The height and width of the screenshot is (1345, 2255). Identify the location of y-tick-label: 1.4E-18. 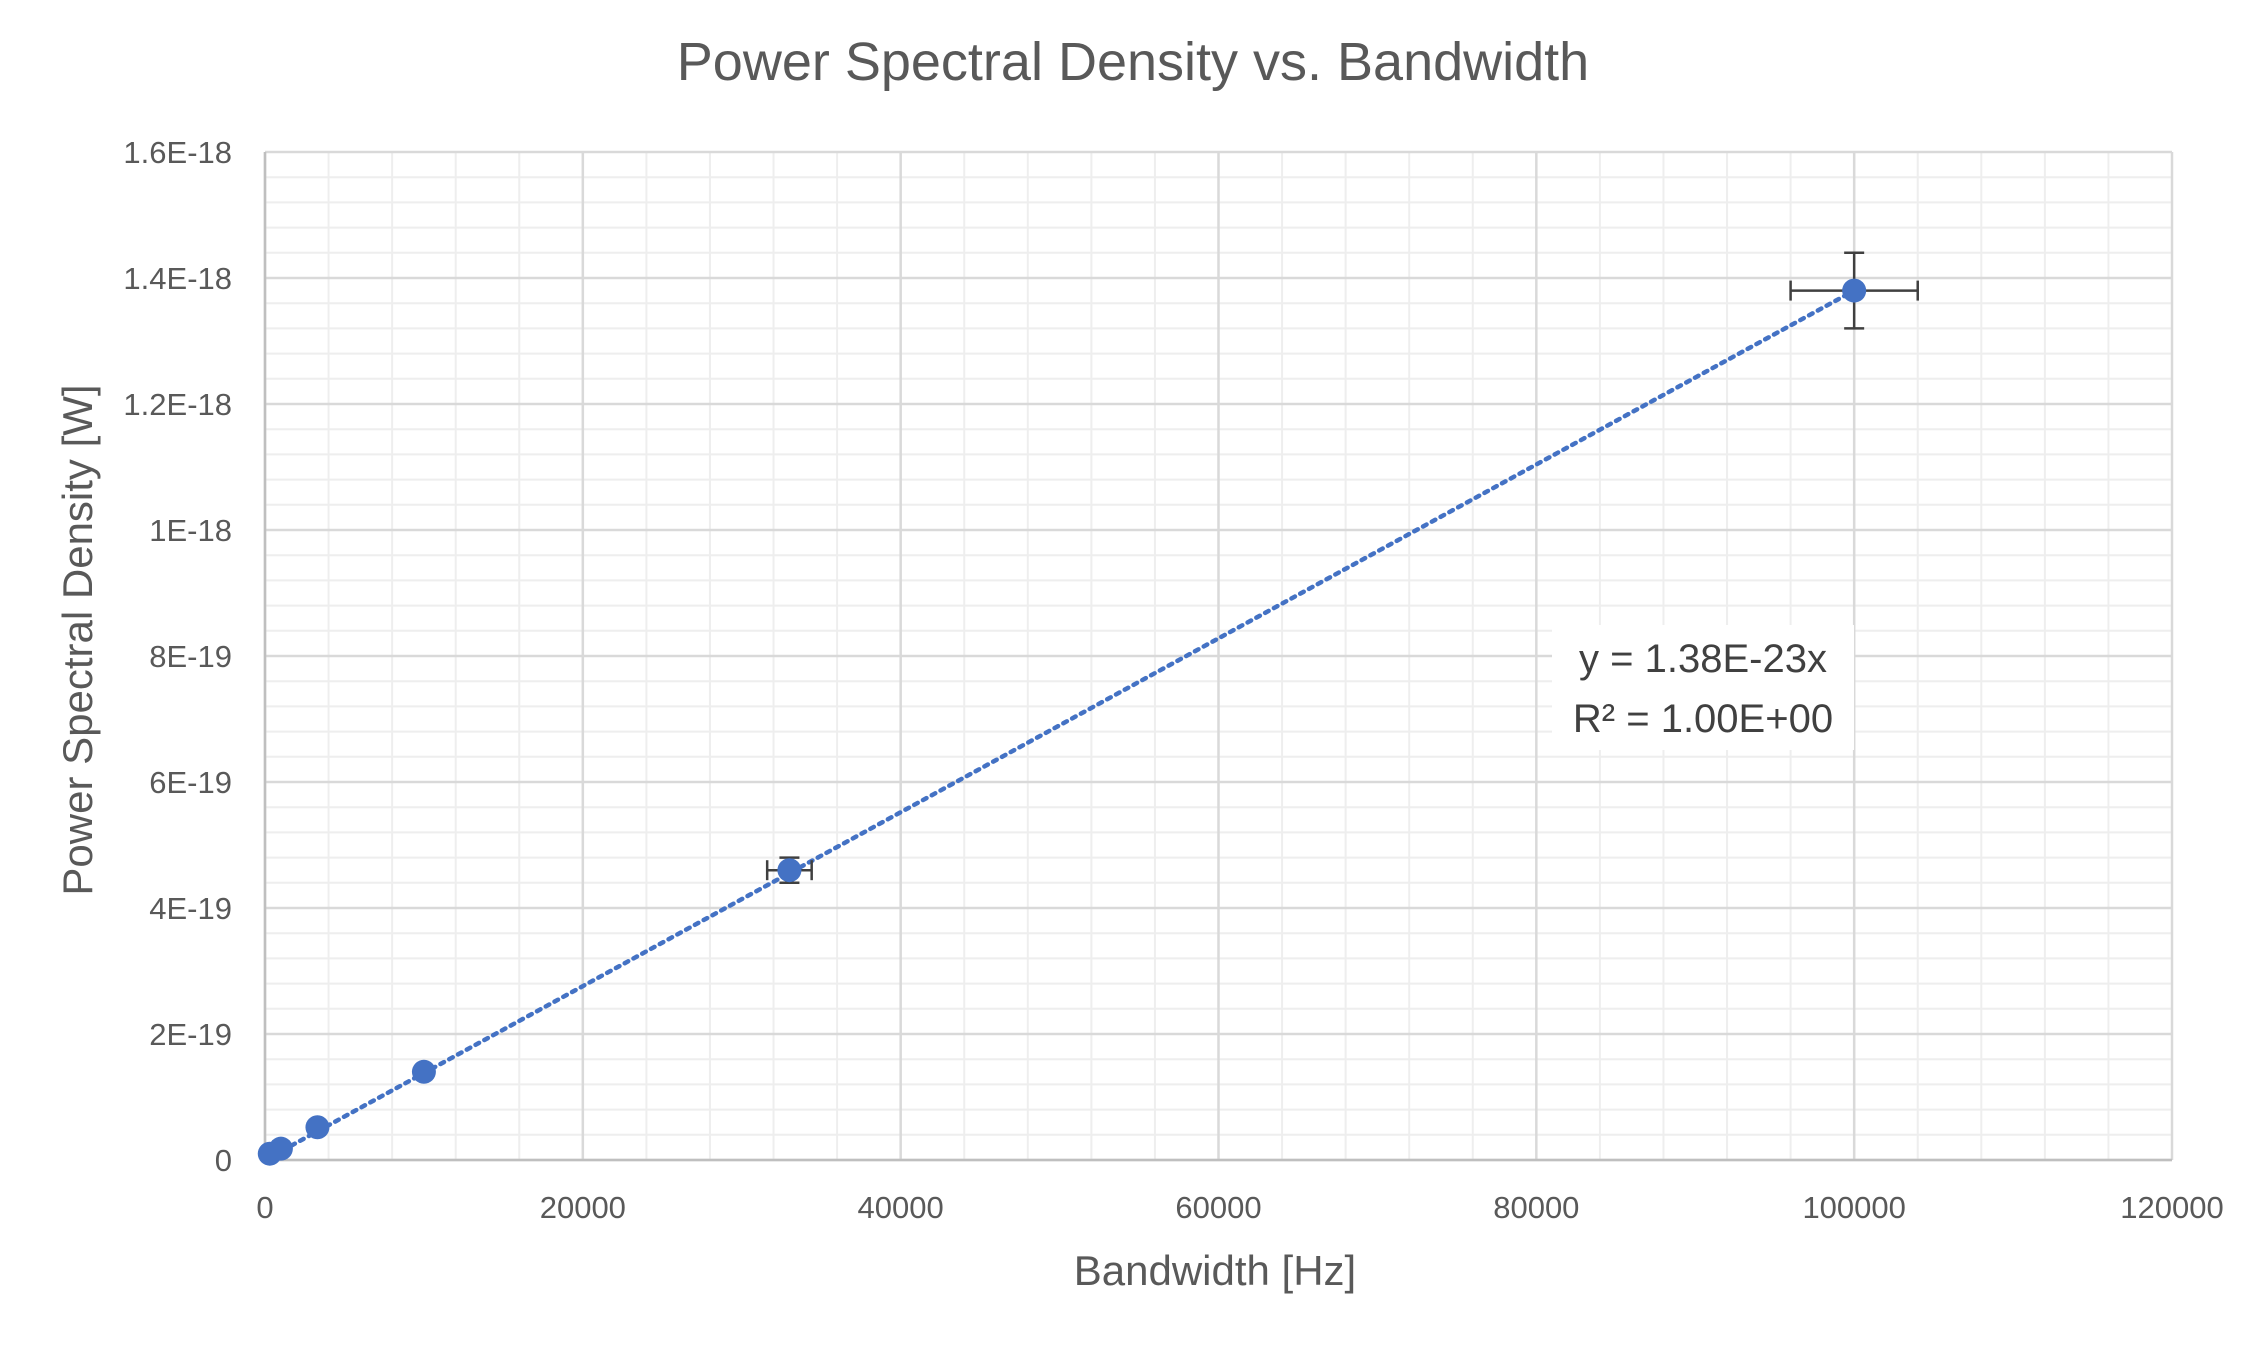
(177, 278).